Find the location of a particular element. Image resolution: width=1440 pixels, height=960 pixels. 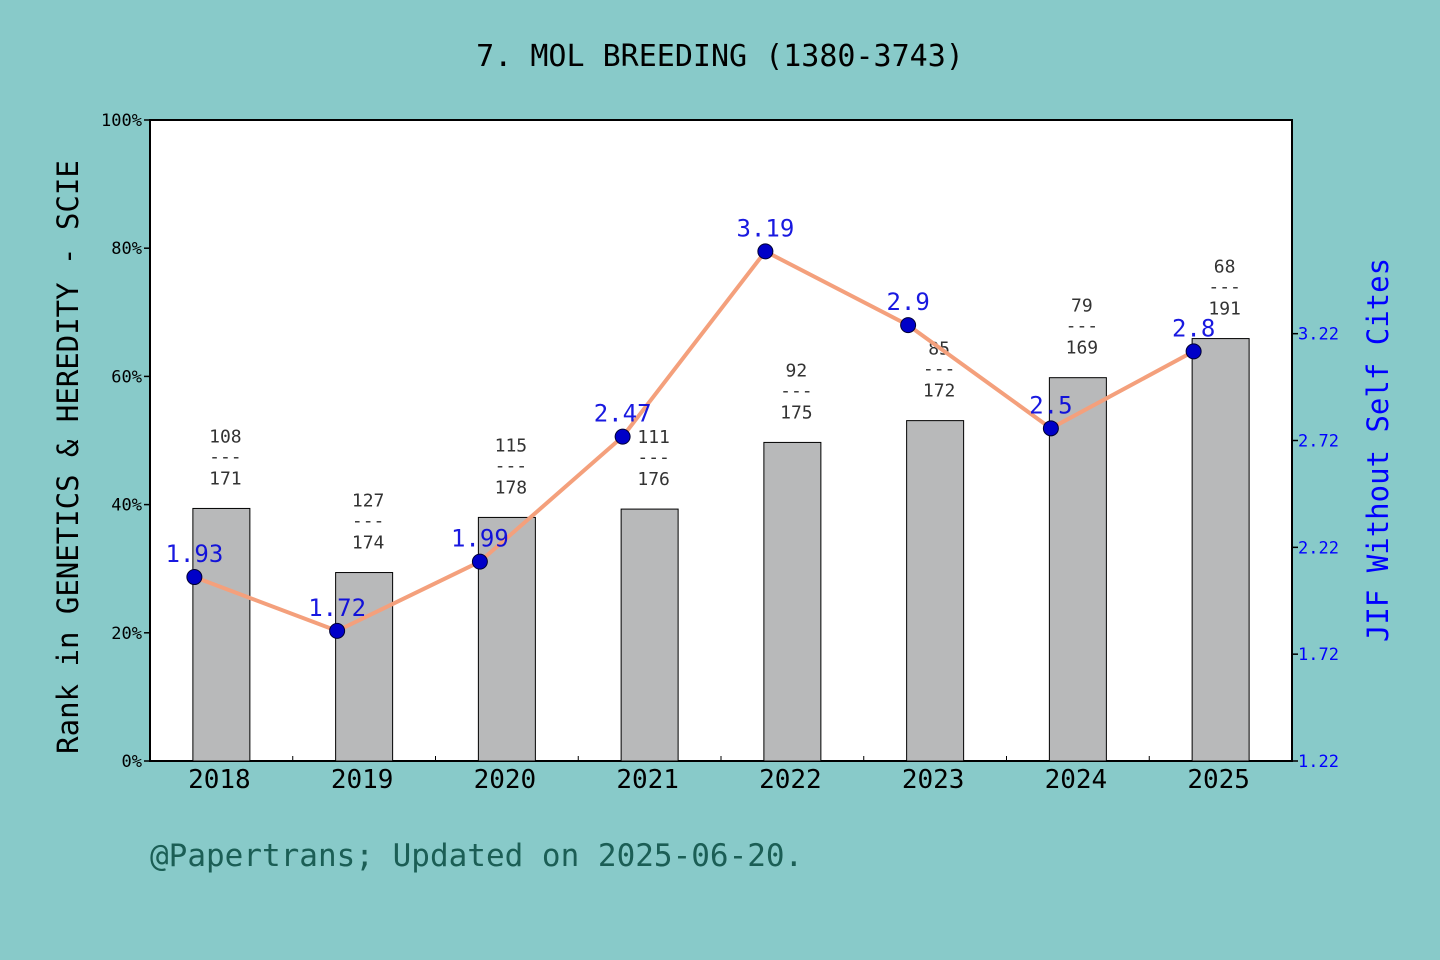

rank-total-label: 172 is located at coordinates (939, 391).